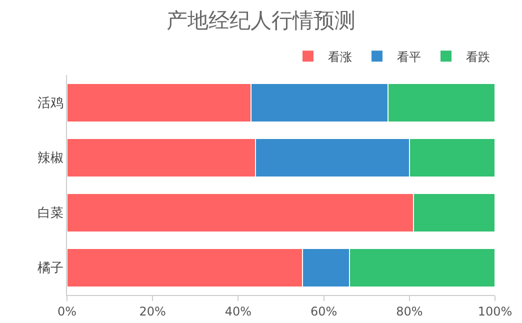  I want to click on chart-title: 产地经纪人行情预测, so click(261, 20).